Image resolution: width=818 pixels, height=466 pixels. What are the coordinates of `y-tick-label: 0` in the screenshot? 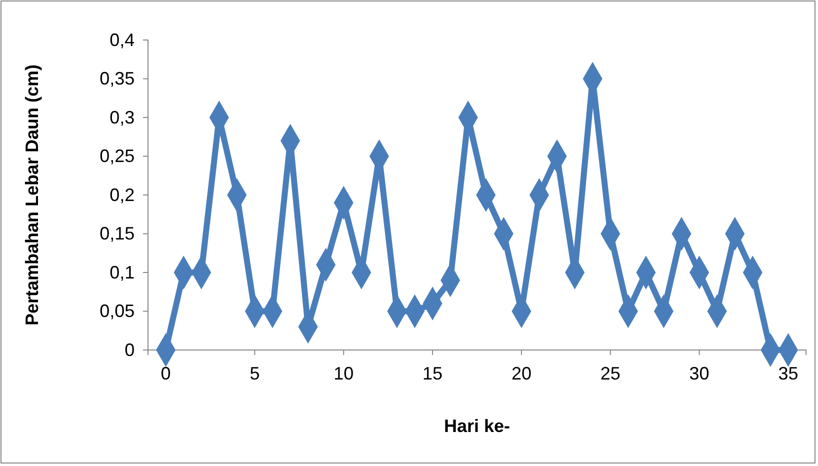 It's located at (129, 350).